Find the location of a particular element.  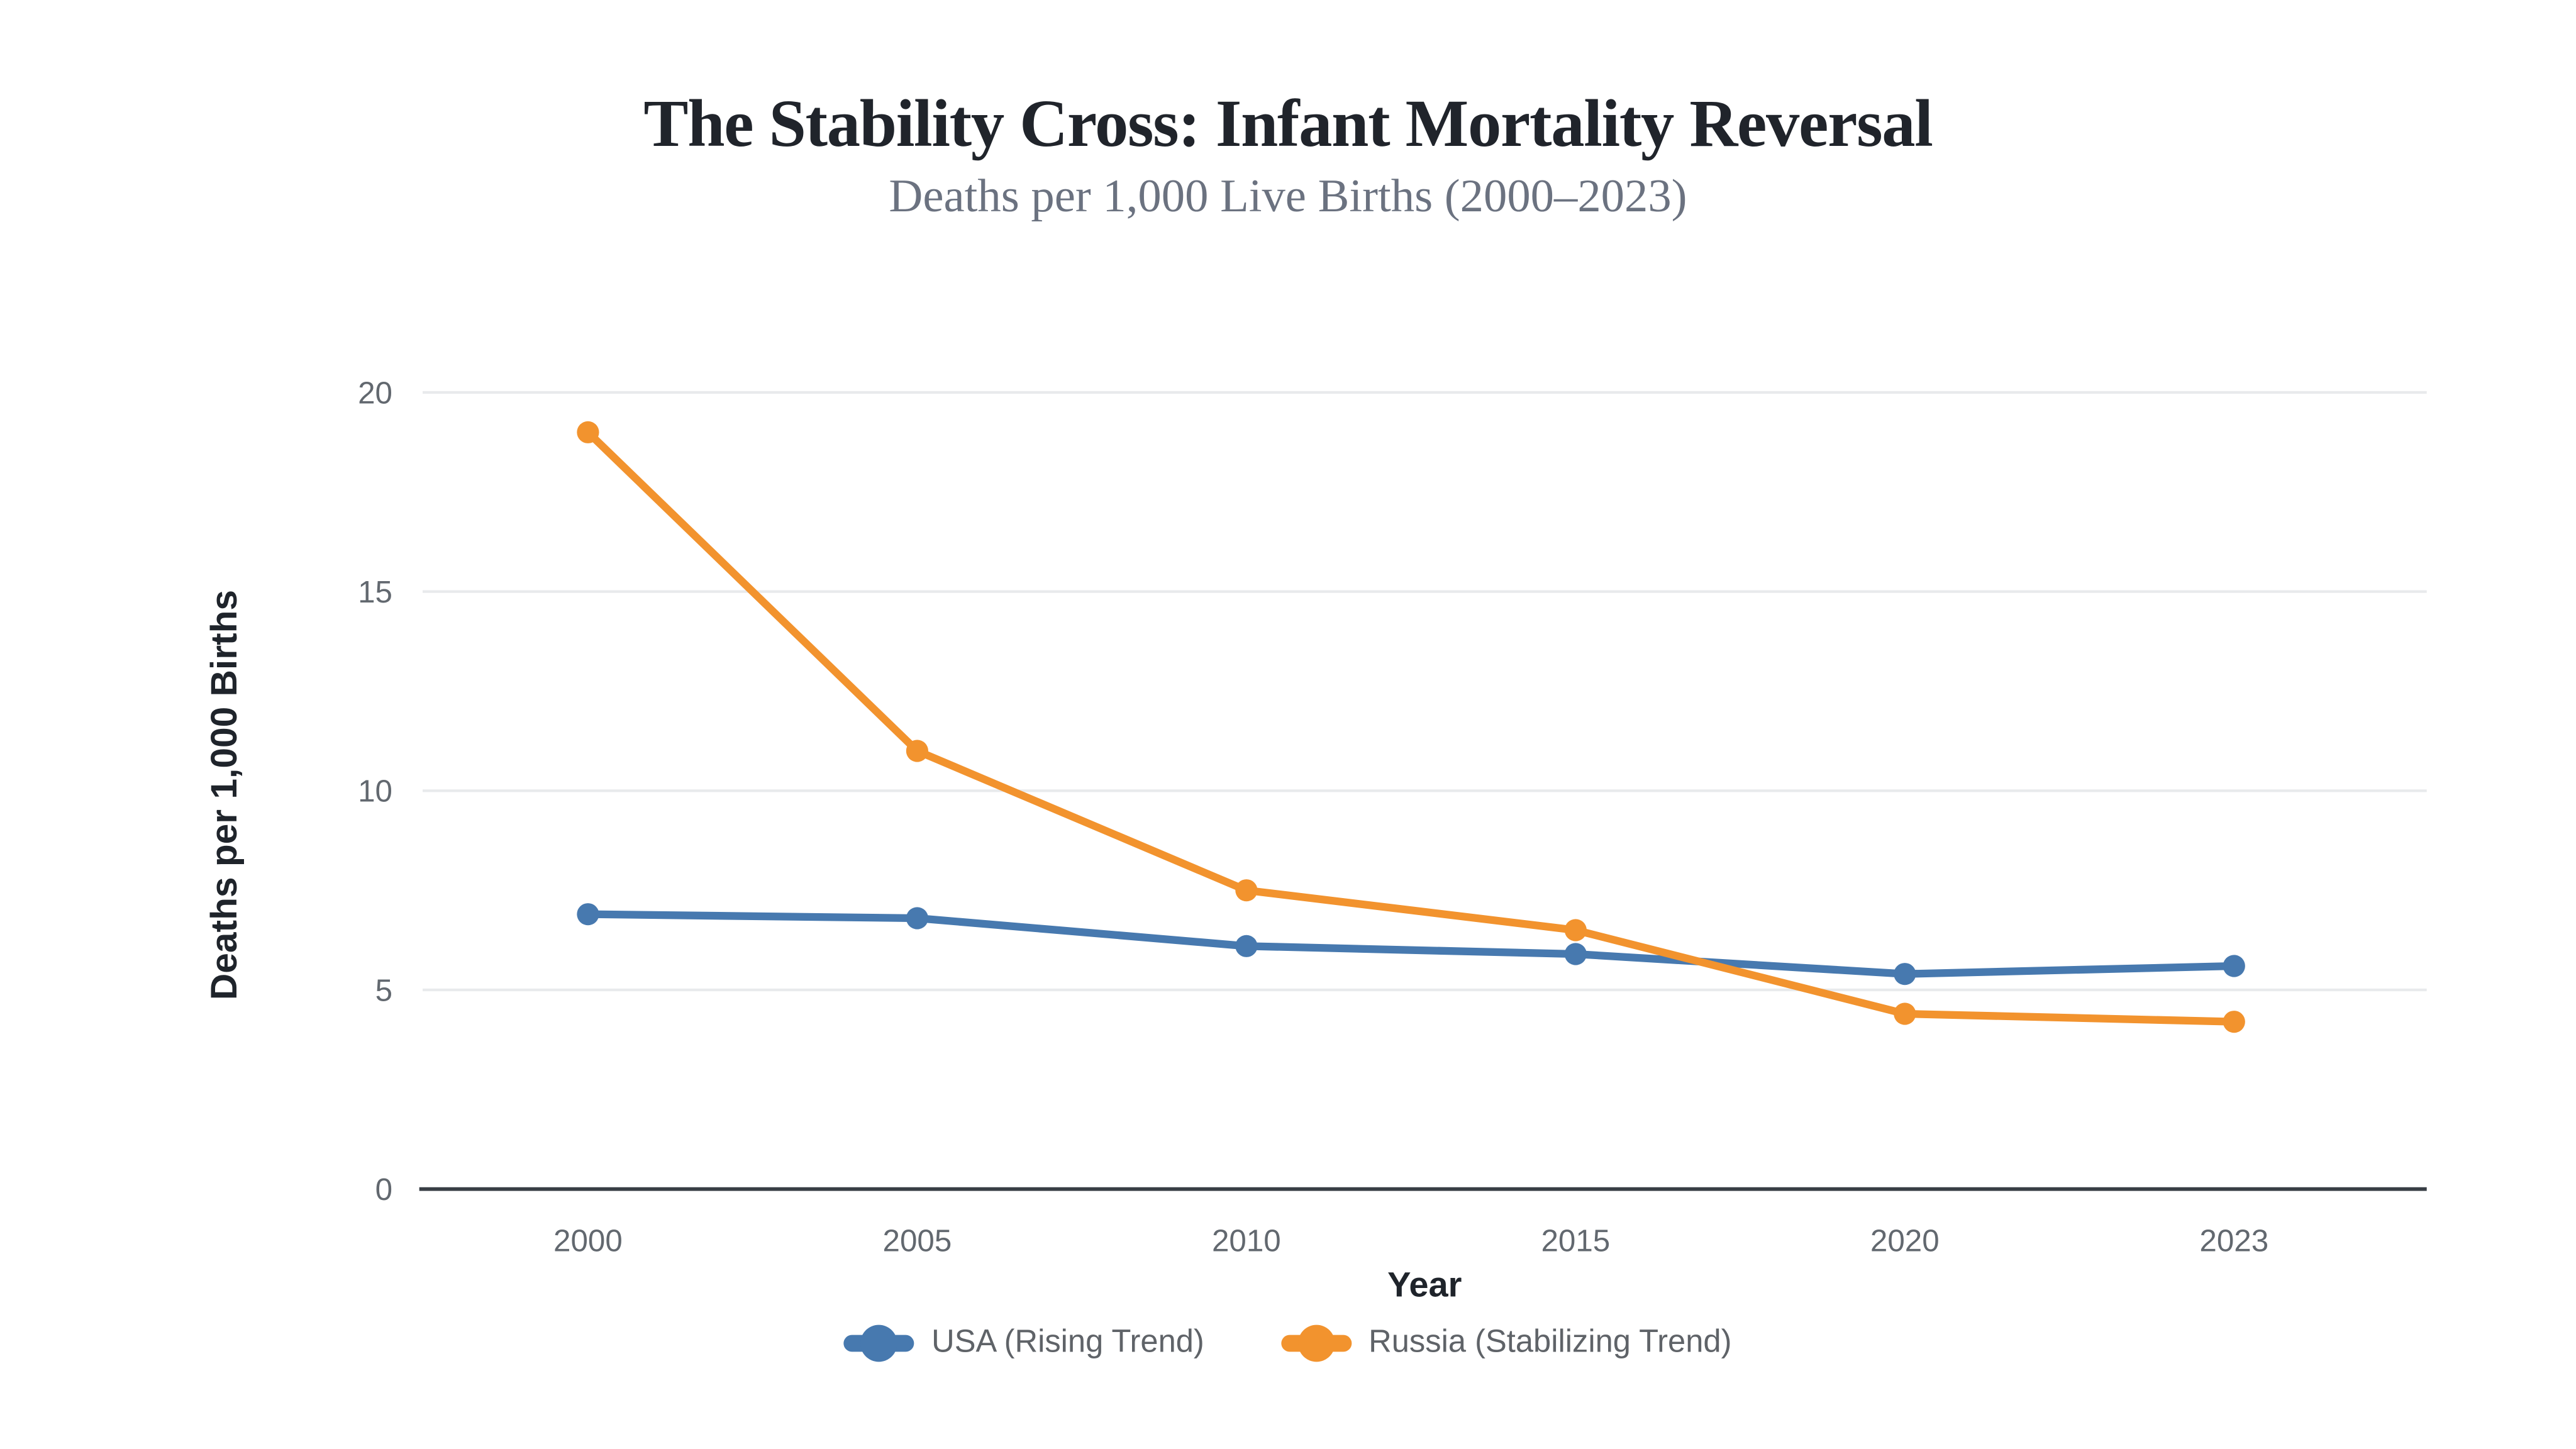

legend-label: Russia (Stabilizing Trend) is located at coordinates (1550, 1342).